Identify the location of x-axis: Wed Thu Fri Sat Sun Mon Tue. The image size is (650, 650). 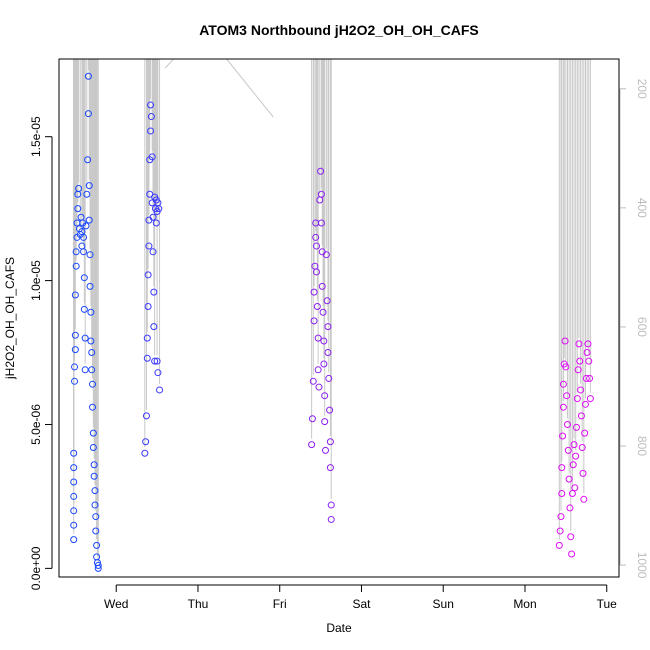
(360, 597).